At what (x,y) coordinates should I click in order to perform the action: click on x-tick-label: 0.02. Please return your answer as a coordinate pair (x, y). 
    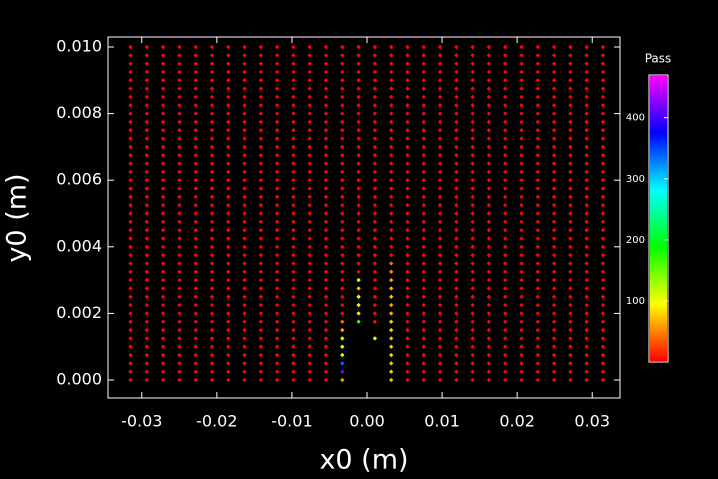
    Looking at the image, I should click on (517, 421).